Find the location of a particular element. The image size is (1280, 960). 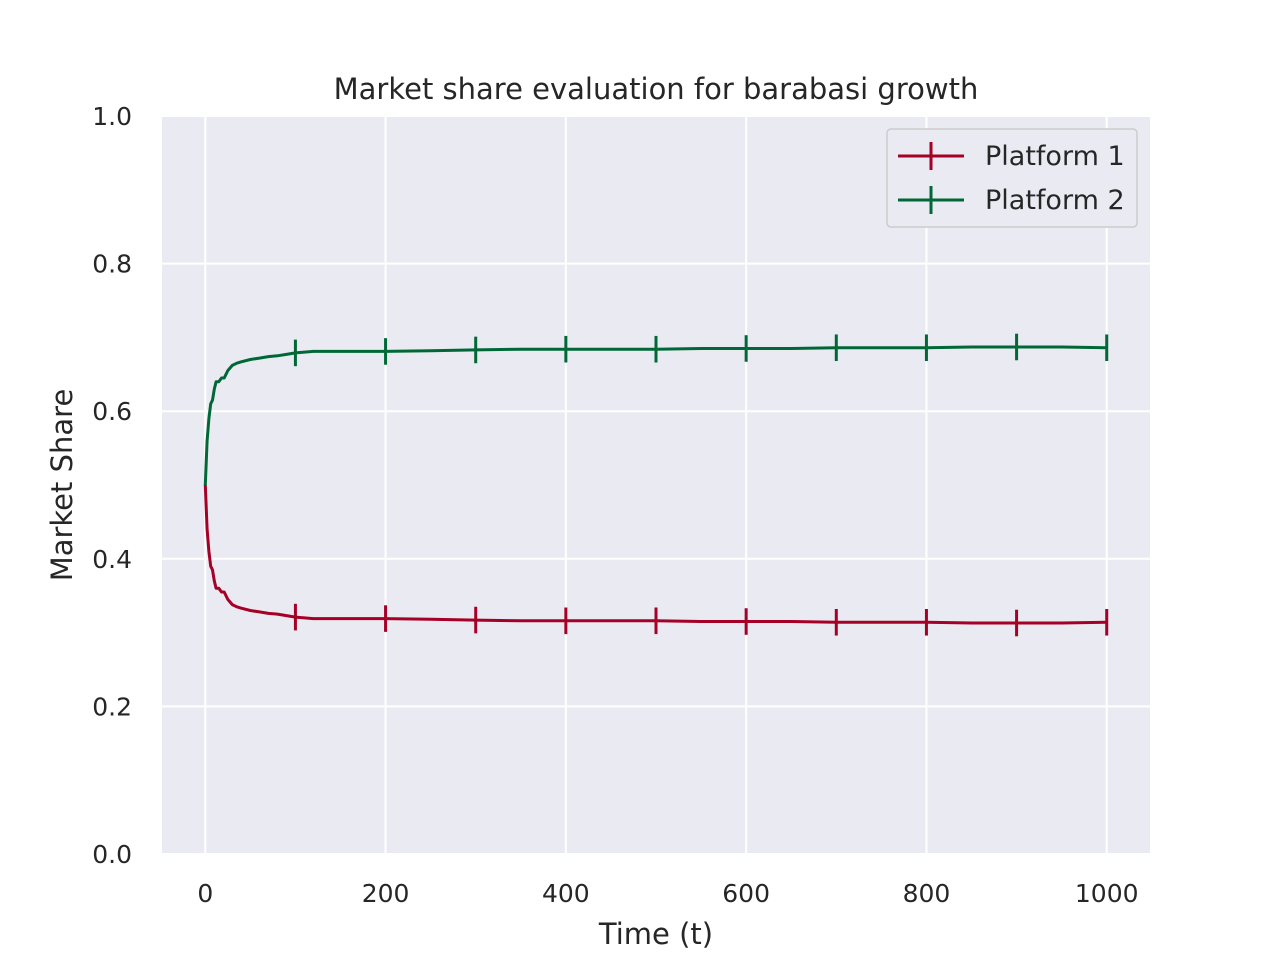

legend-box is located at coordinates (1012, 178).